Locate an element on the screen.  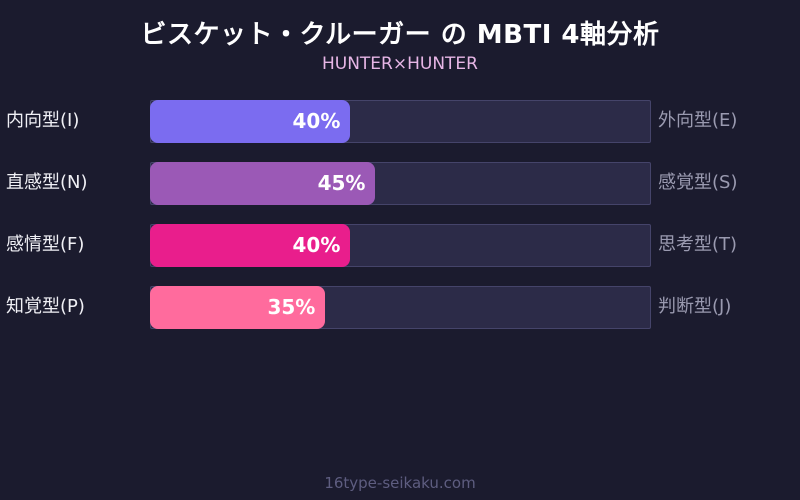
percent-label: 35% is located at coordinates (291, 307).